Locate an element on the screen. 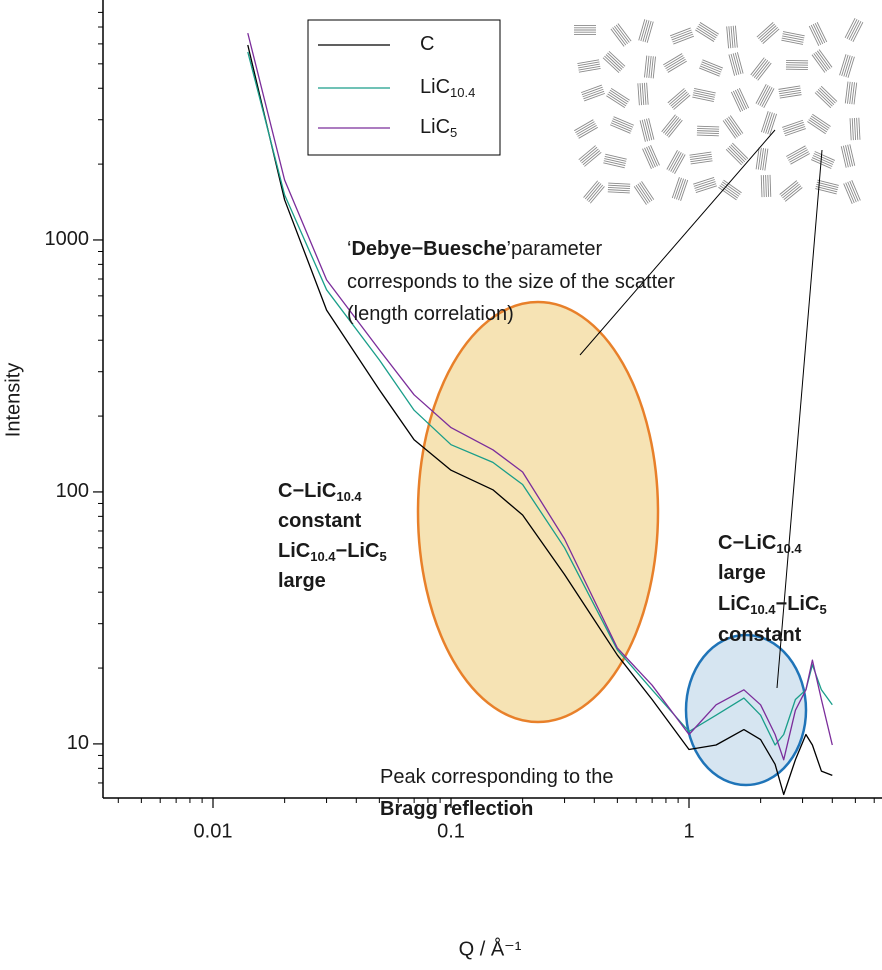 This screenshot has height=970, width=882. x-axis-title: Q / Å⁻¹ is located at coordinates (490, 948).